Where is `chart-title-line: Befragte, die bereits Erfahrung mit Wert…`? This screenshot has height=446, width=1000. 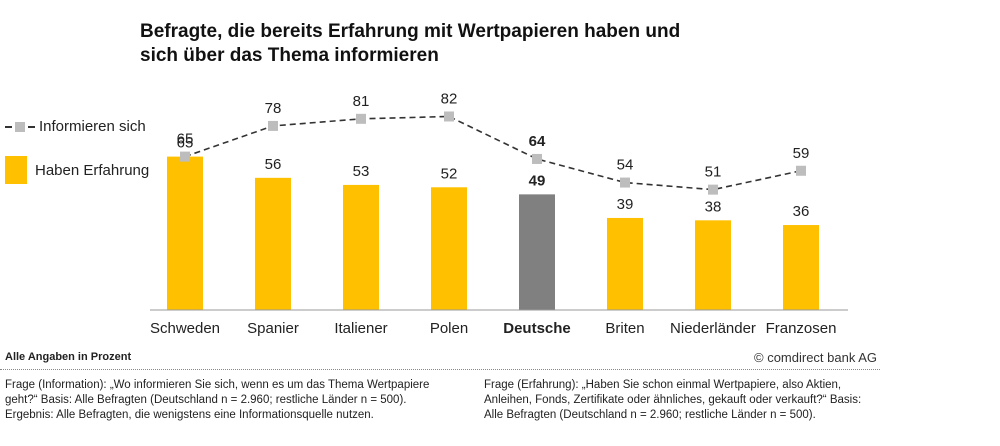 chart-title-line: Befragte, die bereits Erfahrung mit Wert… is located at coordinates (410, 31).